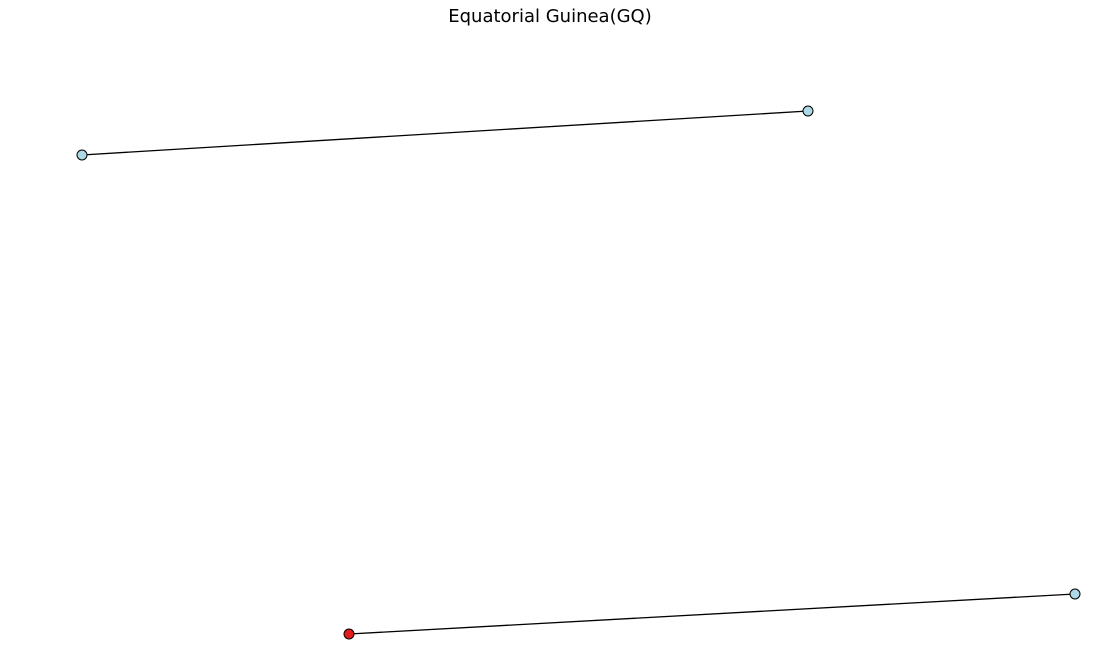 Image resolution: width=1100 pixels, height=650 pixels. I want to click on diagram-title: Equatorial Guinea(GQ), so click(550, 16).